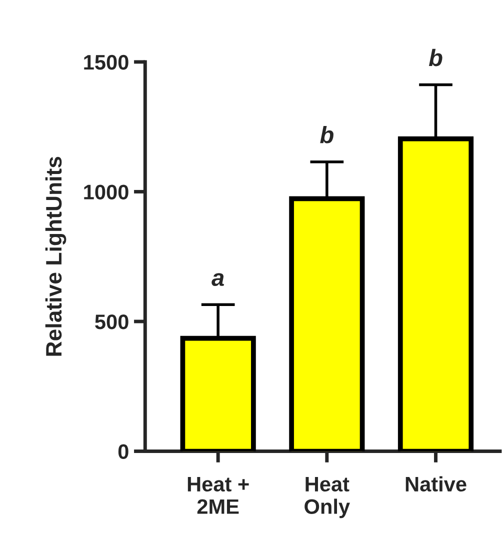 The image size is (504, 553). What do you see at coordinates (106, 62) in the screenshot?
I see `y-tick-label: 1500` at bounding box center [106, 62].